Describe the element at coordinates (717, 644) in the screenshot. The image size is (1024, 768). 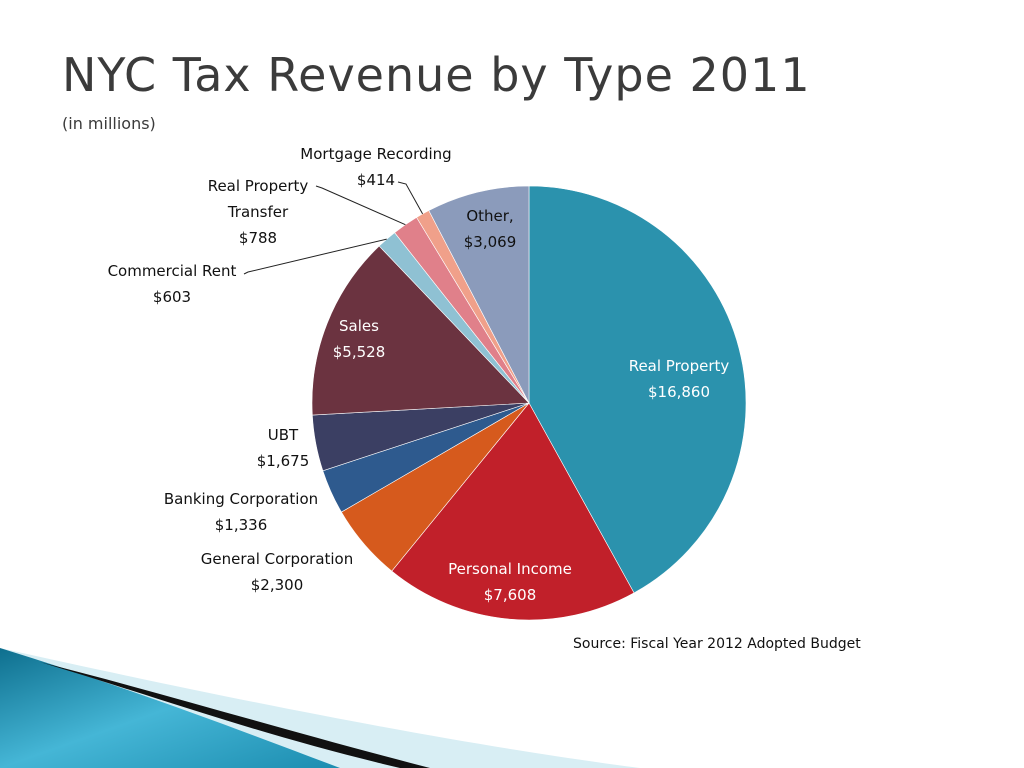
I see `source-note: Source: Fiscal Year 2012 Adopted Budget` at that location.